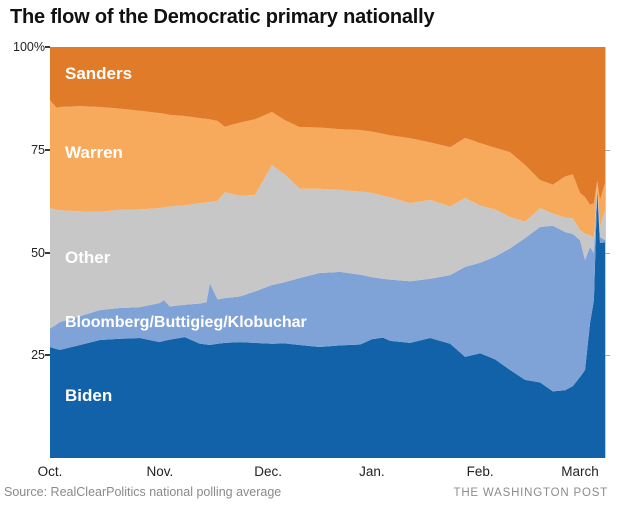 The width and height of the screenshot is (629, 517). What do you see at coordinates (38, 252) in the screenshot?
I see `y-tick-label-50: 50` at bounding box center [38, 252].